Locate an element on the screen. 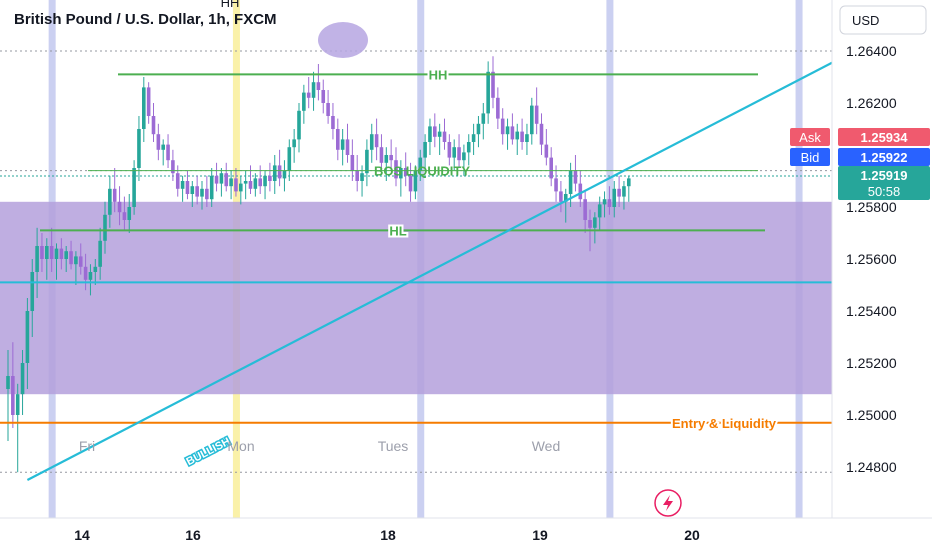  price-tick-label: 1.25000 is located at coordinates (871, 415).